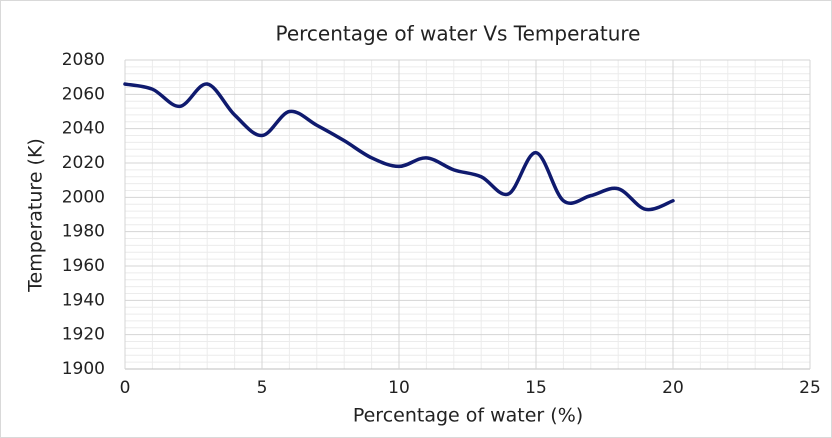 The image size is (832, 438). What do you see at coordinates (125, 388) in the screenshot?
I see `x-tick-label: 0` at bounding box center [125, 388].